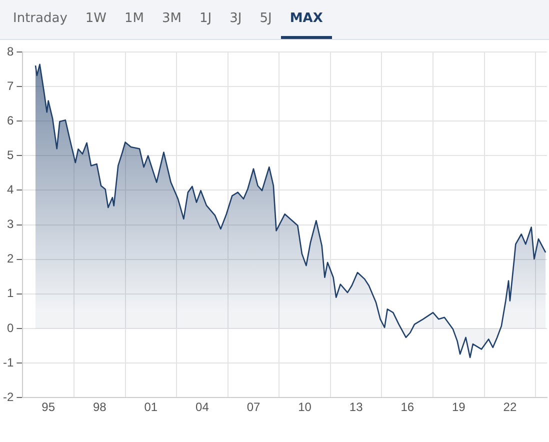  I want to click on x-tick-label: 19, so click(459, 407).